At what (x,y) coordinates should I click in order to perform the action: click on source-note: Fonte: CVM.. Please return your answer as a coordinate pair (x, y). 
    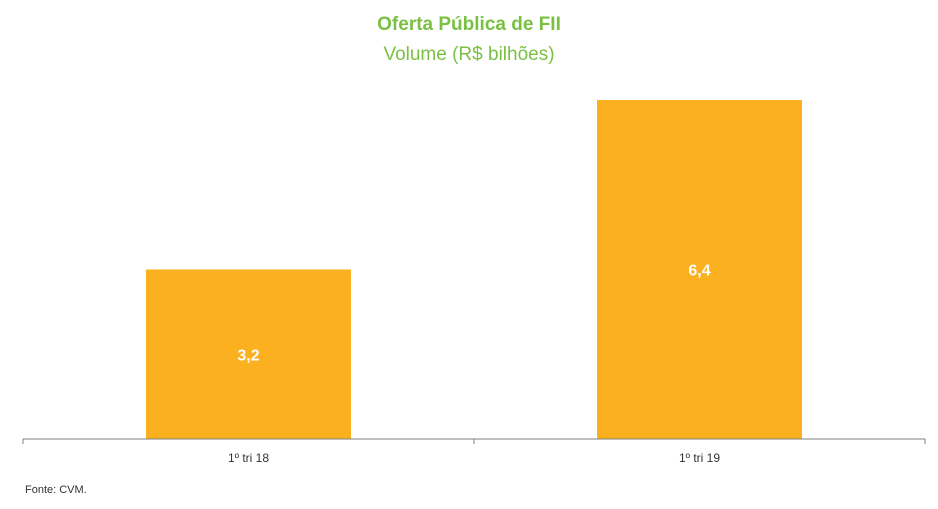
    Looking at the image, I should click on (56, 490).